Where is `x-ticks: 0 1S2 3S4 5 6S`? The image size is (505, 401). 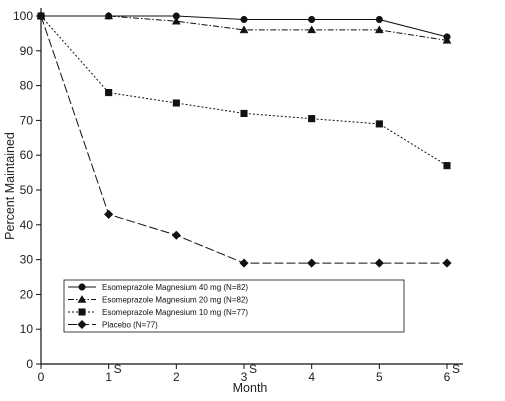
x-ticks: 0 1S2 3S4 5 6S is located at coordinates (249, 373).